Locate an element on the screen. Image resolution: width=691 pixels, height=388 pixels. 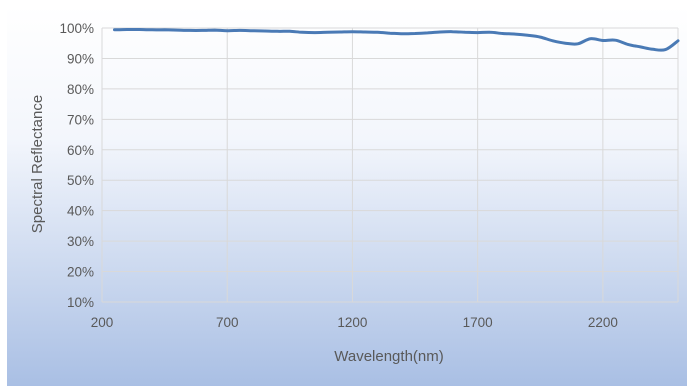
x-tick-label: 1200 is located at coordinates (352, 322).